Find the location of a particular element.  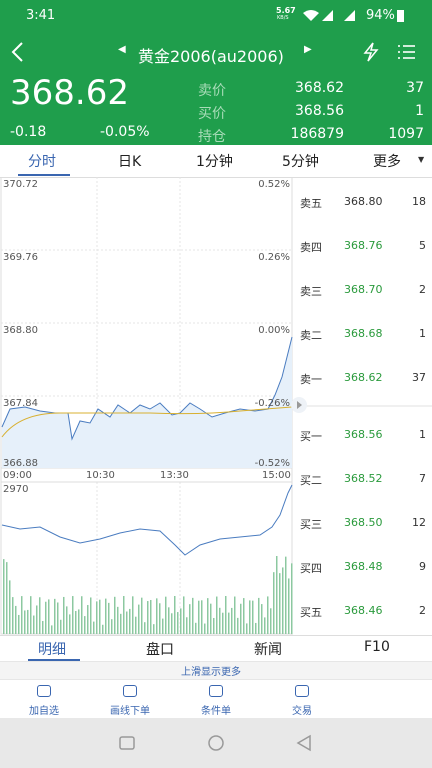

hint: 上滑显示更多 is located at coordinates (211, 672).